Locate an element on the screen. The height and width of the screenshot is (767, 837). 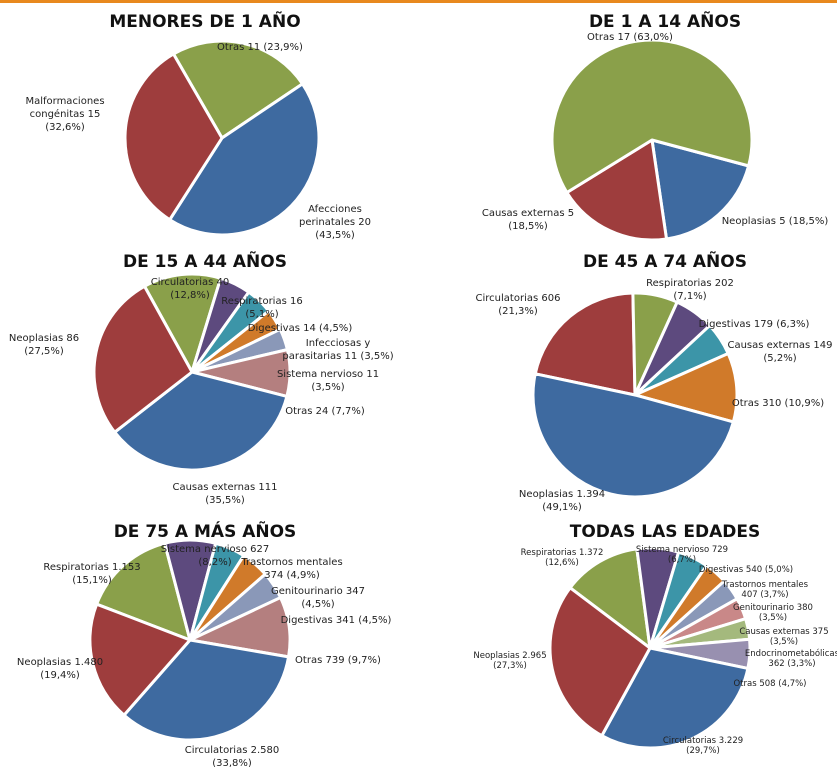
slice-label: Trastornos mentales 407 (3,7%) is located at coordinates (765, 590).